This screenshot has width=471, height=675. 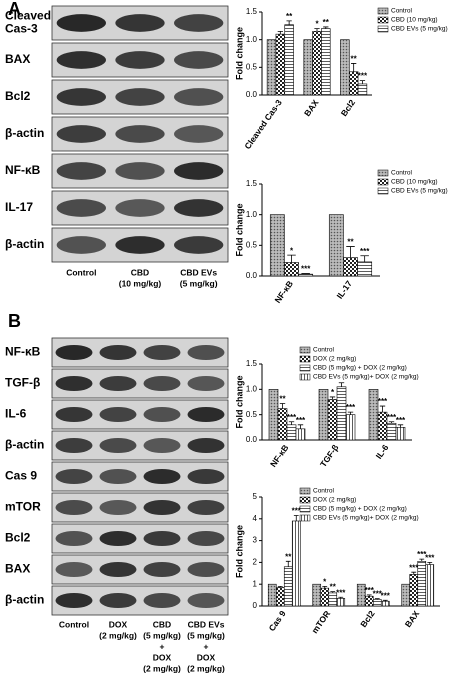 I want to click on lane-label: (10 mg/kg), so click(x=140, y=283).